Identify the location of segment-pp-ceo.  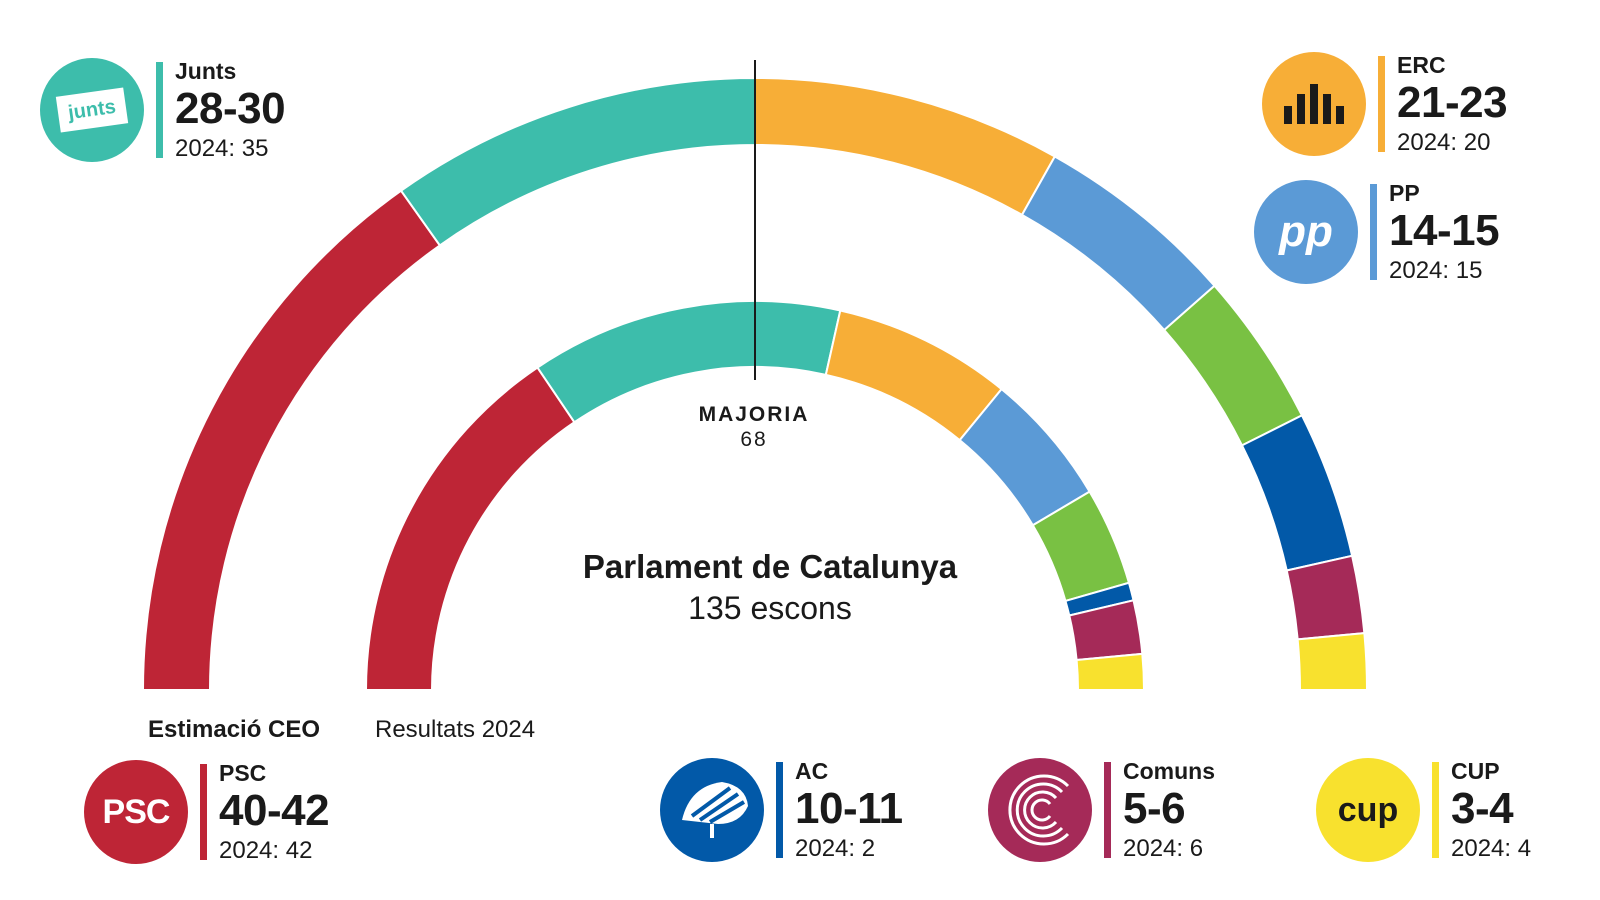
(1118, 243).